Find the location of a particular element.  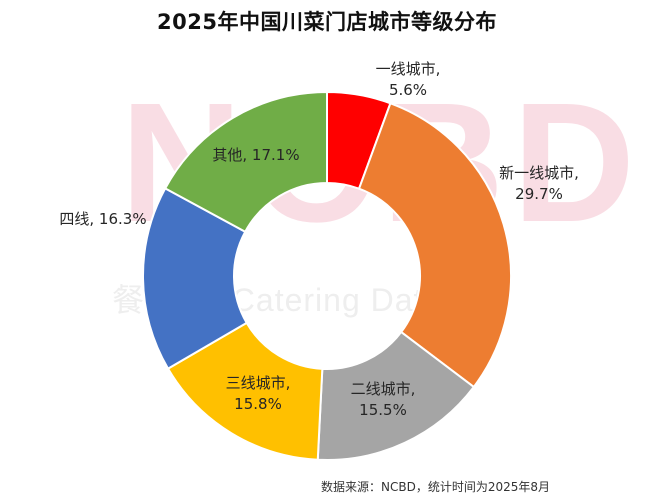

data-label-1: 一线城市, 5.6% is located at coordinates (408, 79).